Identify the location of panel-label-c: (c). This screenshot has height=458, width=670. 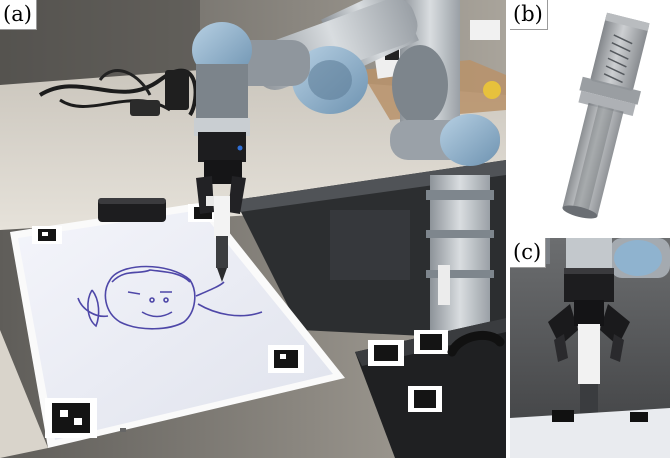
(528, 253).